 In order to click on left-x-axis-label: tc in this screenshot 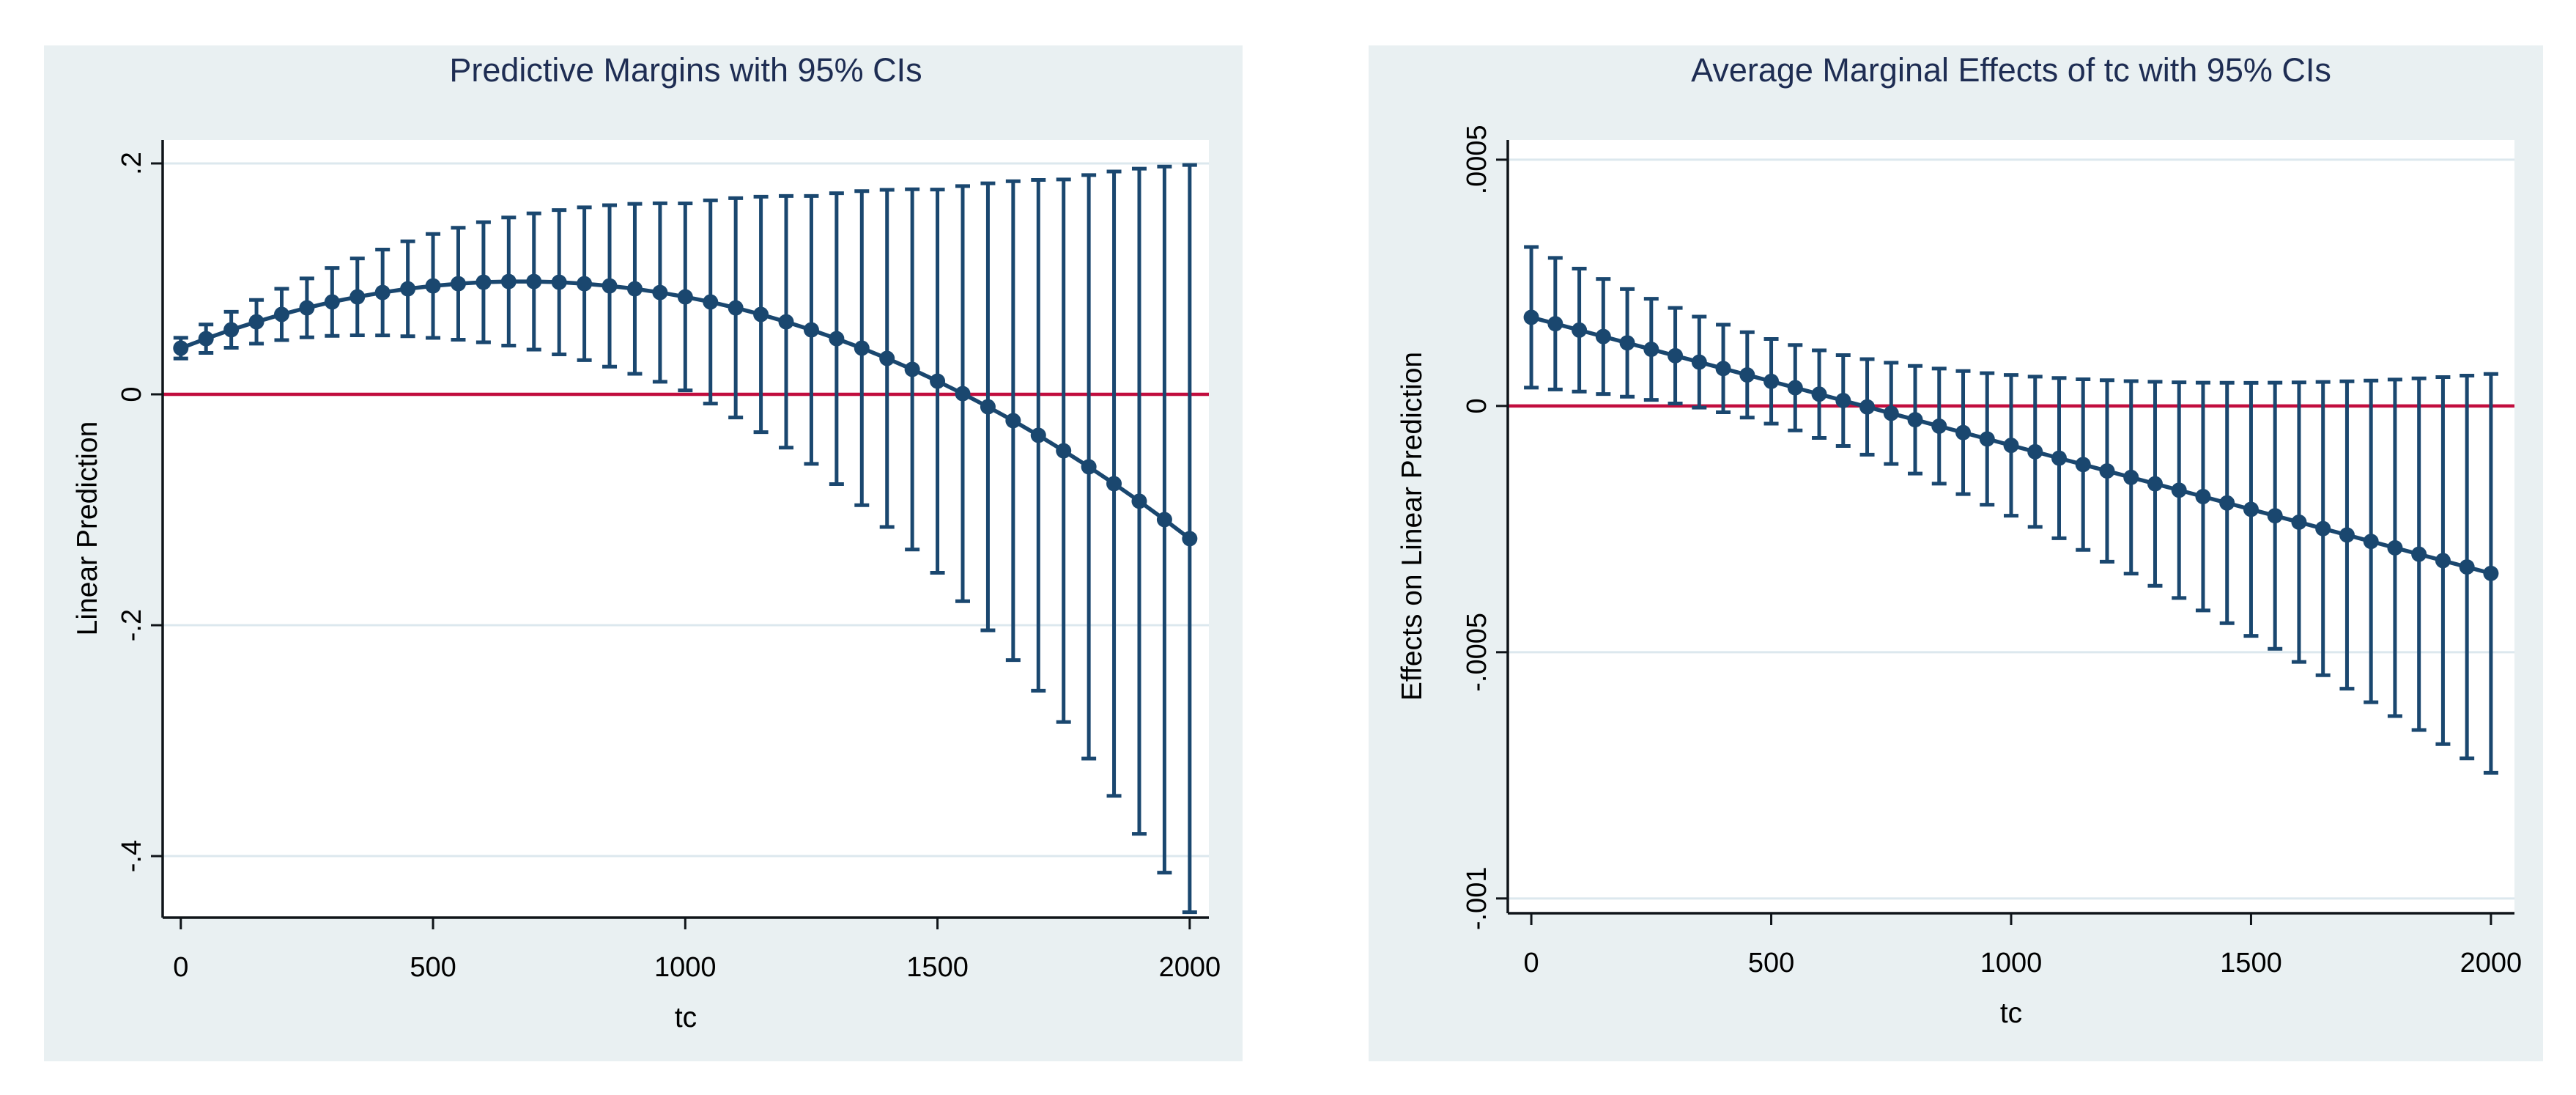, I will do `click(685, 1017)`.